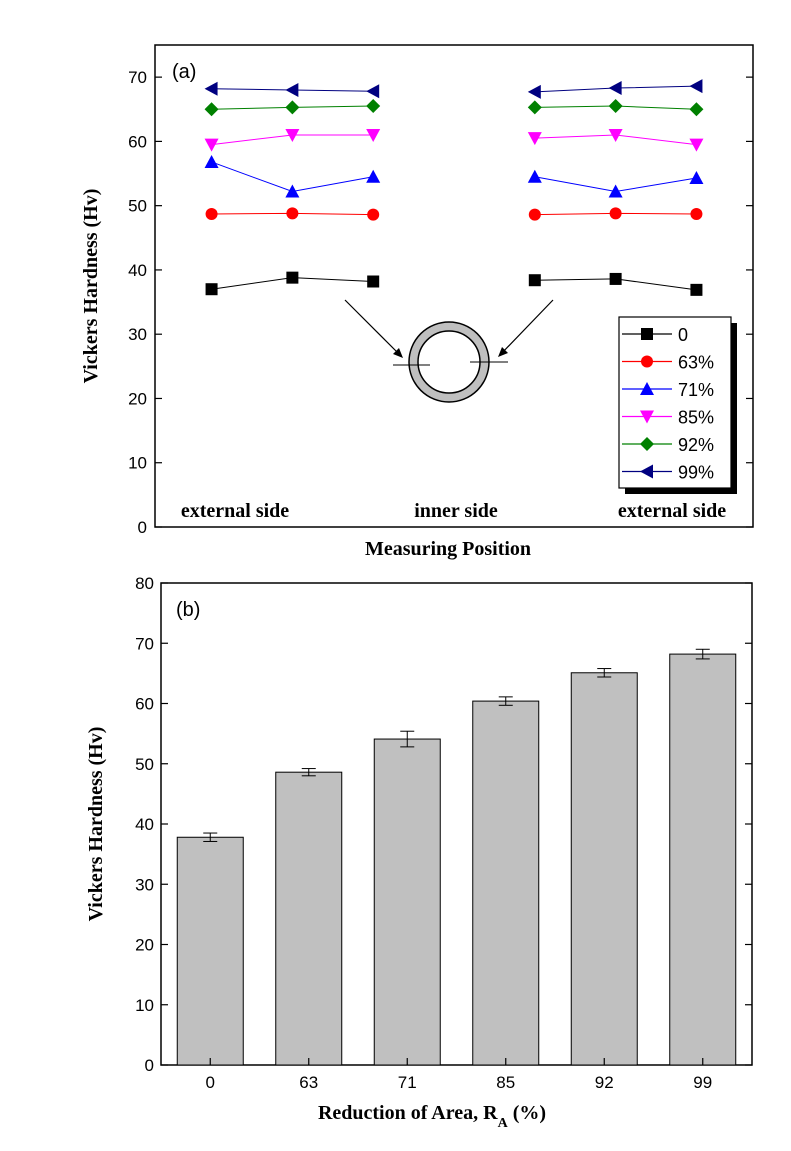  Describe the element at coordinates (137, 398) in the screenshot. I see `y-tick-label: 20` at that location.